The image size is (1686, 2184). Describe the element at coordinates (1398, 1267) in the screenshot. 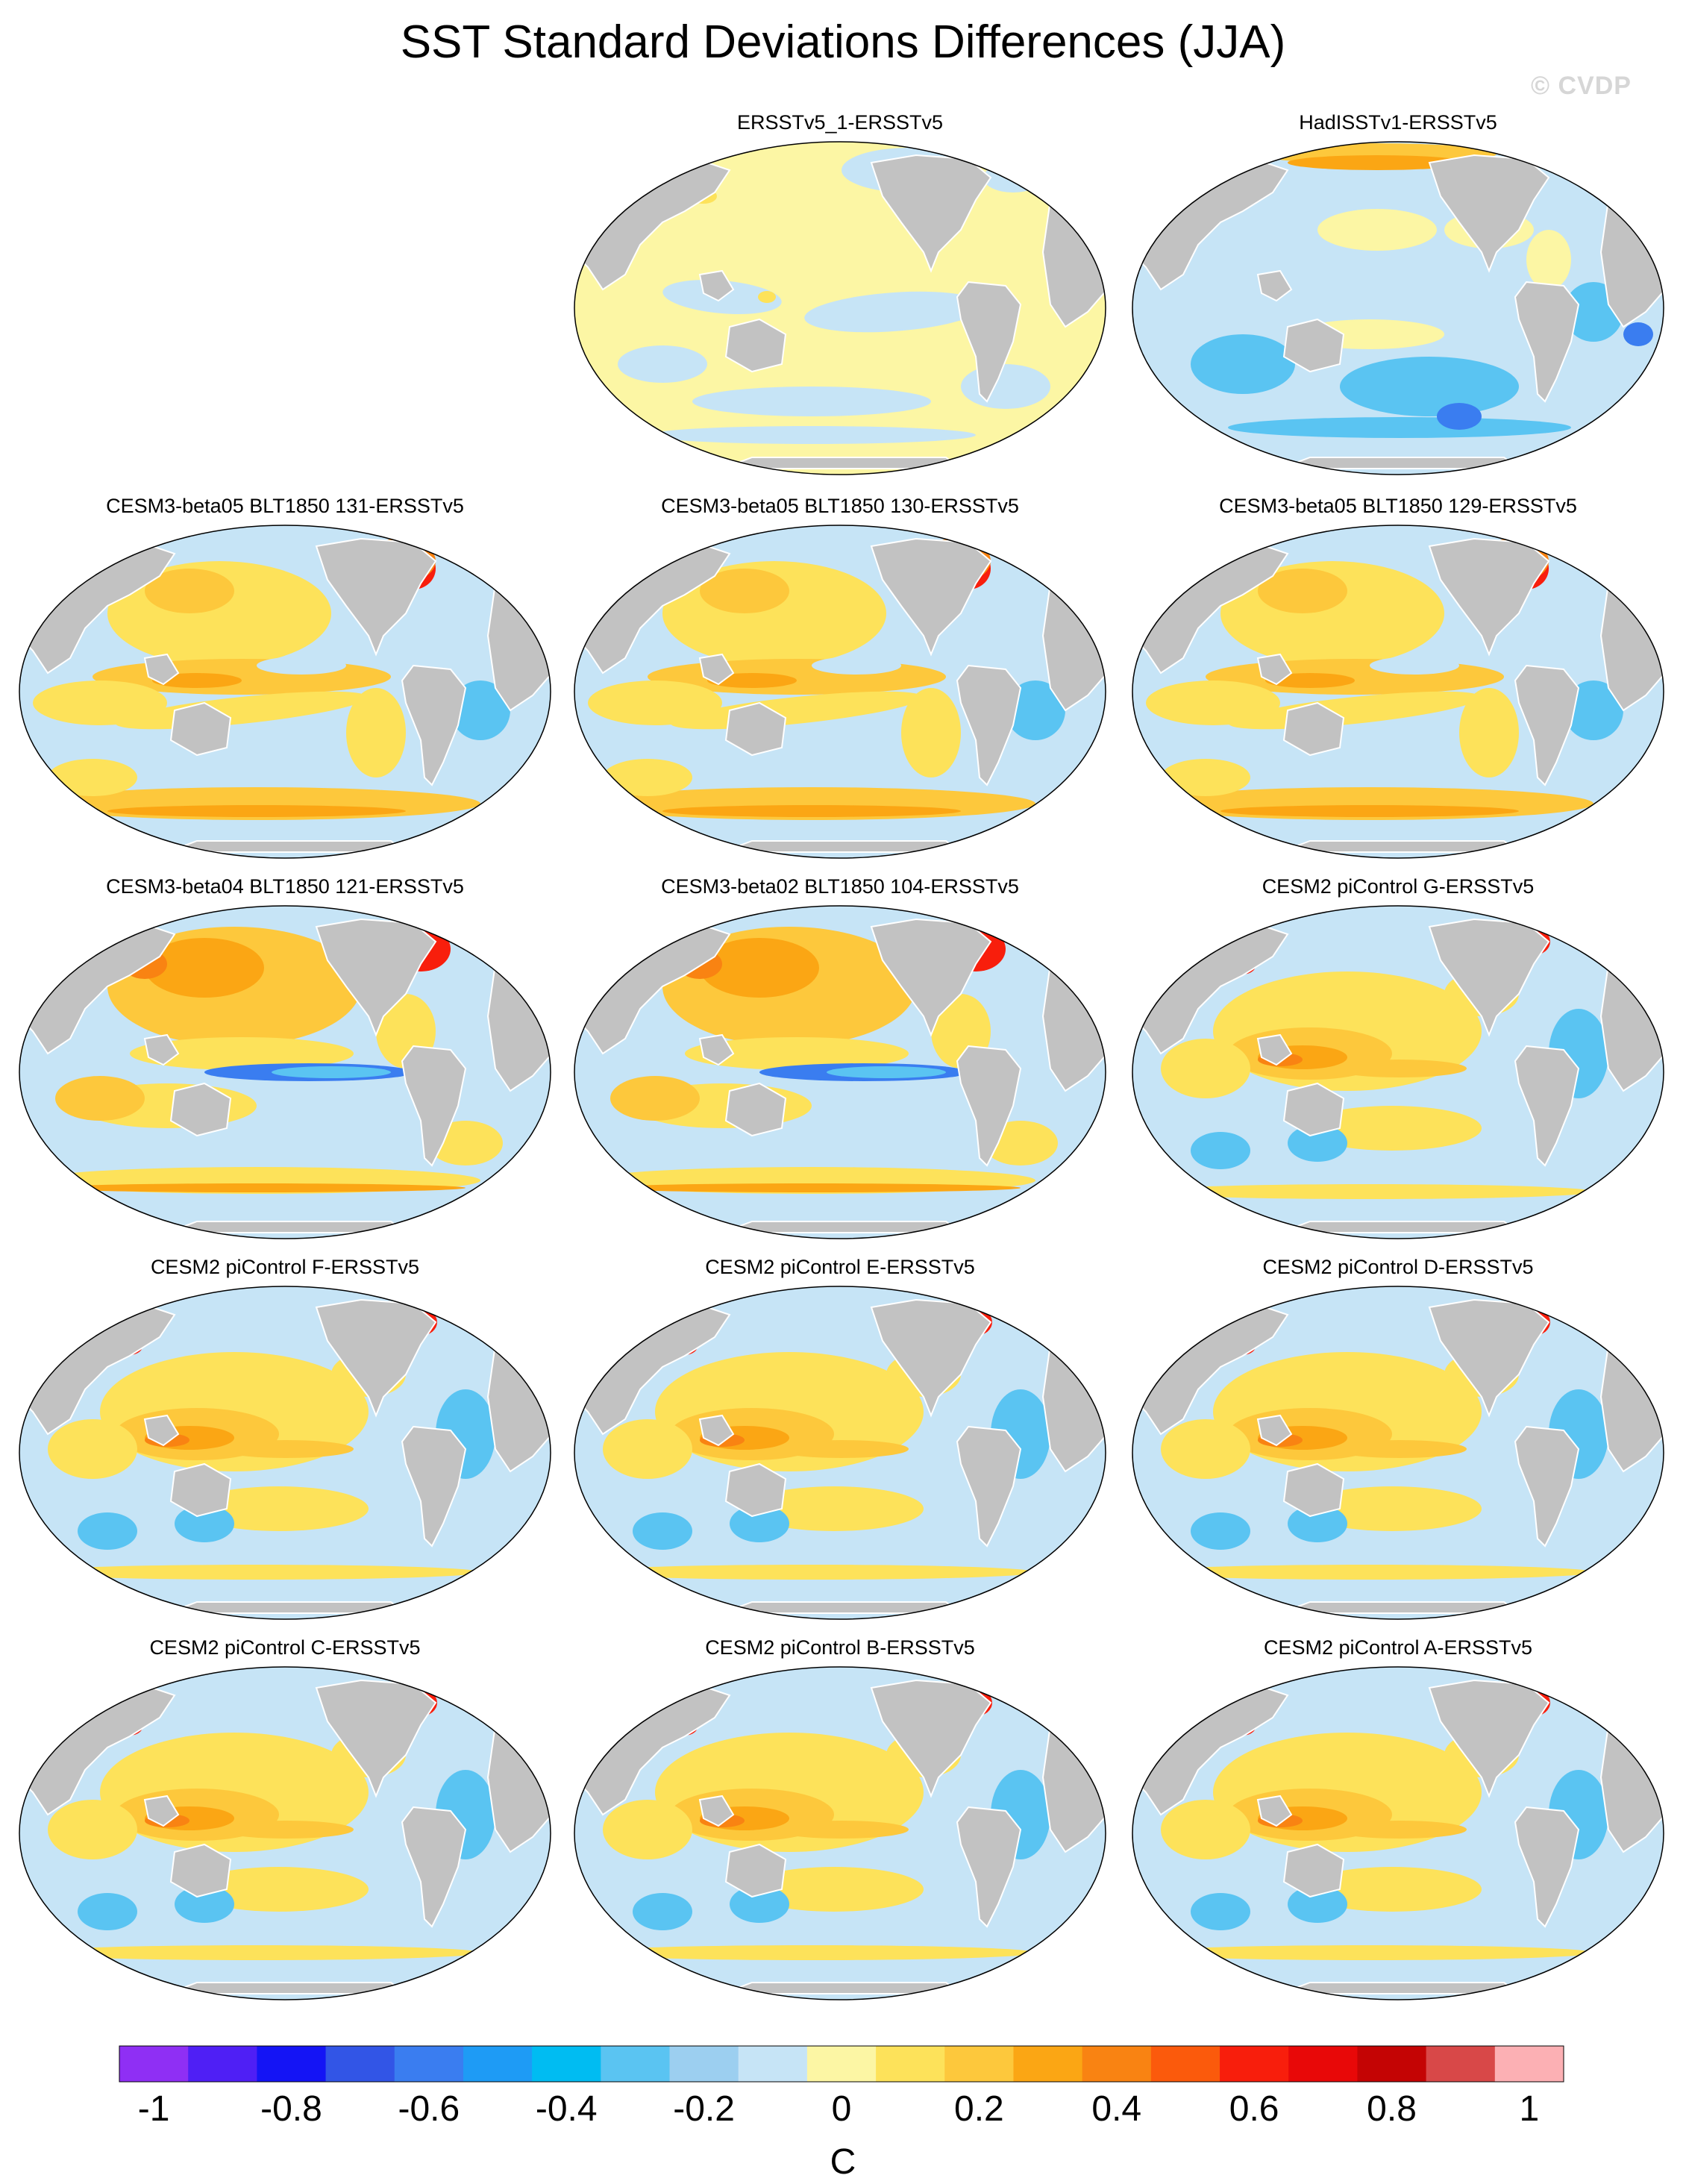

I see `panel-title: CESM2 piControl D-ERSSTv5` at that location.